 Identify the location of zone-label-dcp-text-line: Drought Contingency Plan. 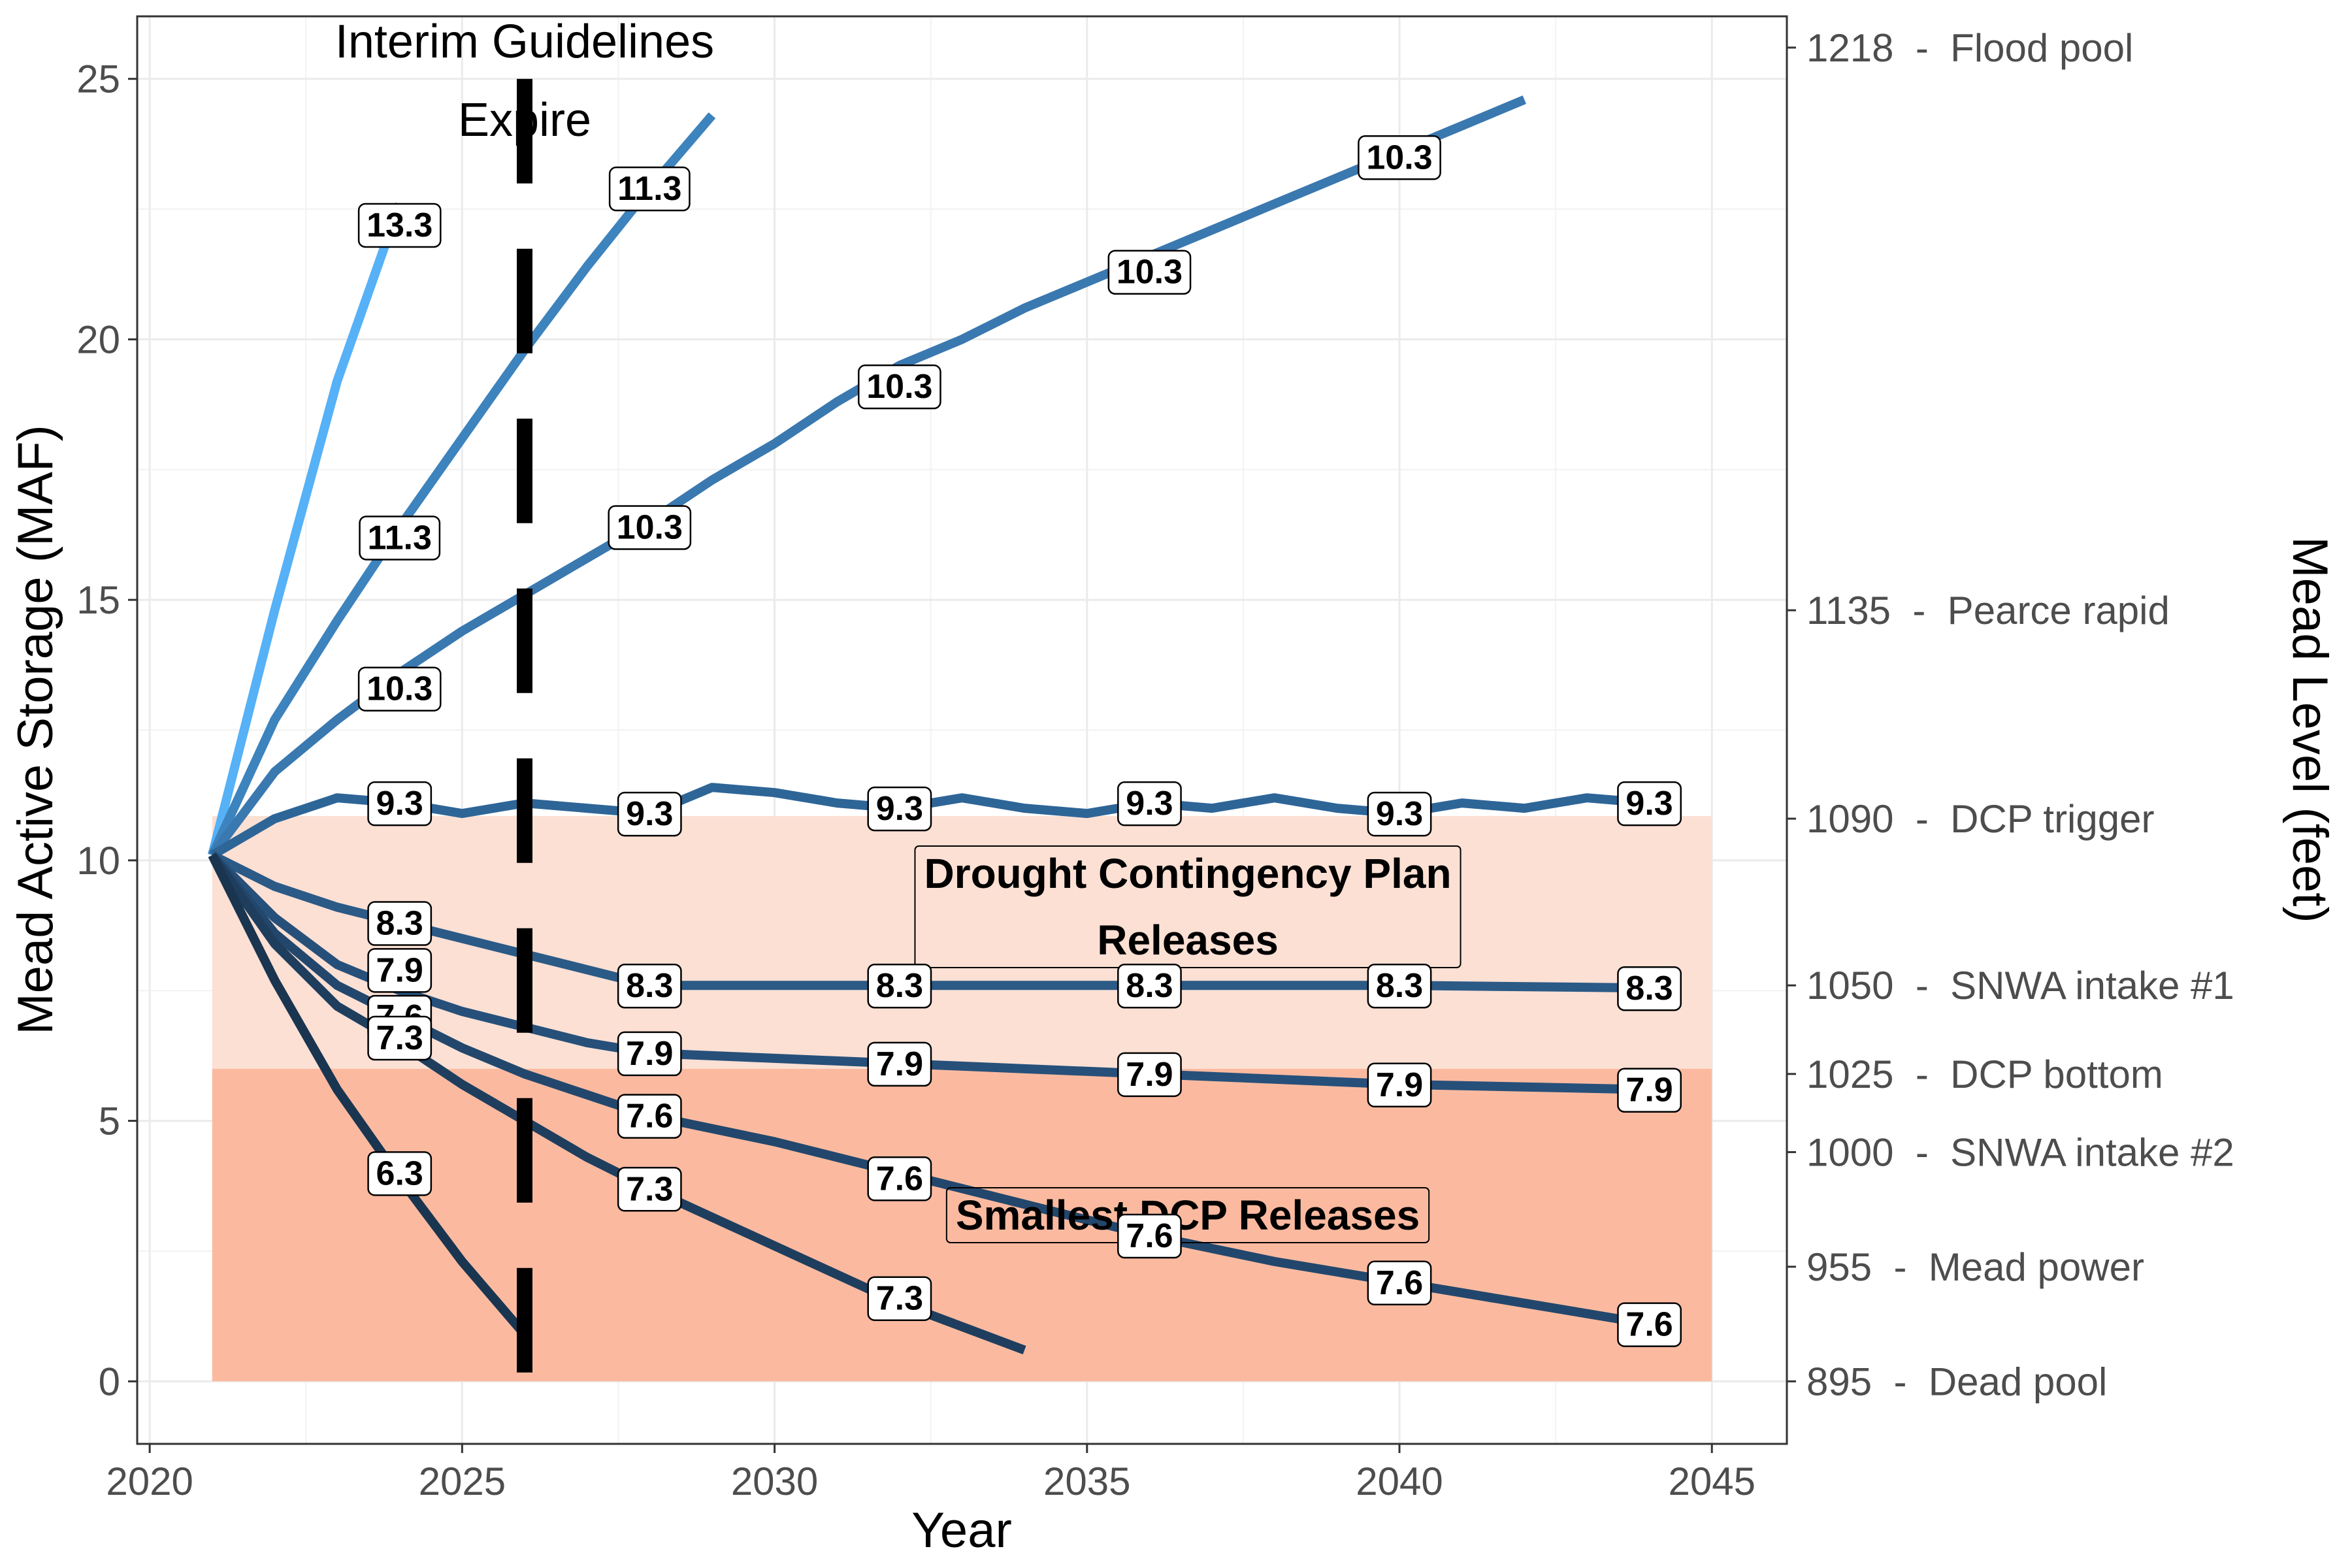
(1187, 873).